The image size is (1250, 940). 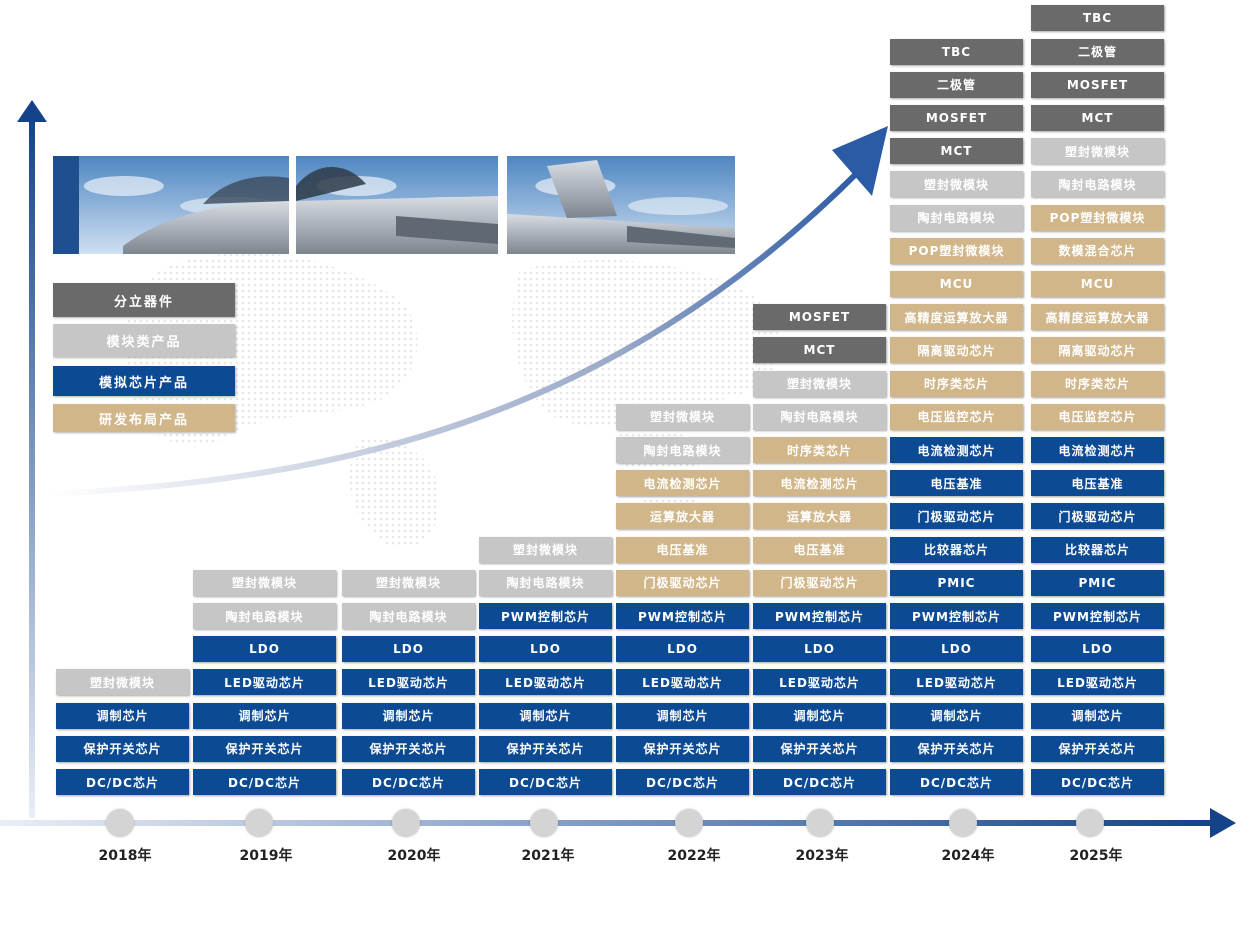 I want to click on year-label: 2021年, so click(x=548, y=856).